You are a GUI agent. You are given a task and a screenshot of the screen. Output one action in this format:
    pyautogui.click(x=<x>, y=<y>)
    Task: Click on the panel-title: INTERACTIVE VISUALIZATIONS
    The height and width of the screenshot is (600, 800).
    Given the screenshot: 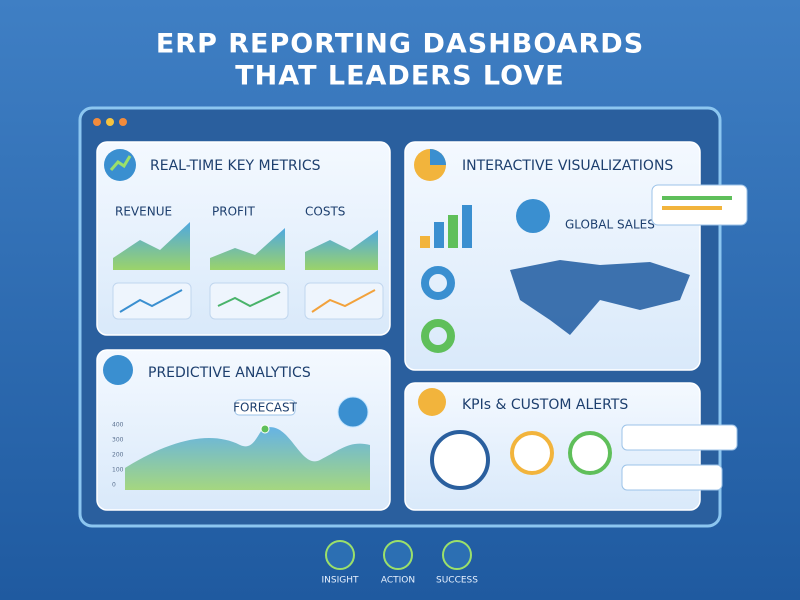 What is the action you would take?
    pyautogui.click(x=567, y=166)
    